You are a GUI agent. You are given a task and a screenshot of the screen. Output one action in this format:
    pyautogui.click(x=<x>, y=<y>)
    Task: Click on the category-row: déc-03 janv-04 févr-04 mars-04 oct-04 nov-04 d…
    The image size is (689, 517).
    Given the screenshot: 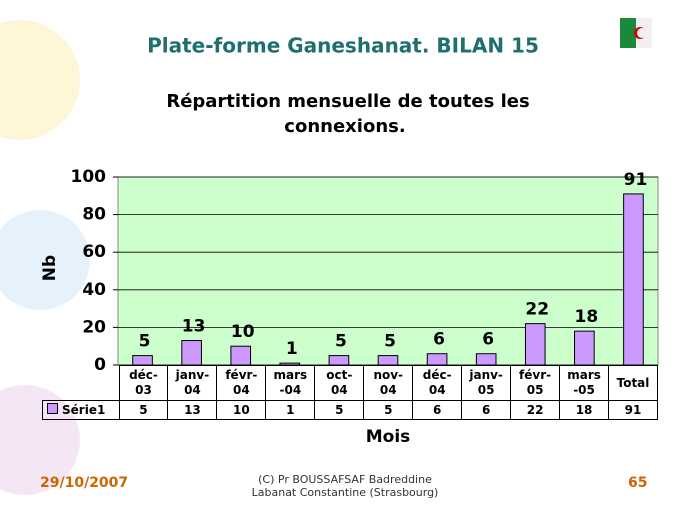 What is the action you would take?
    pyautogui.click(x=350, y=383)
    